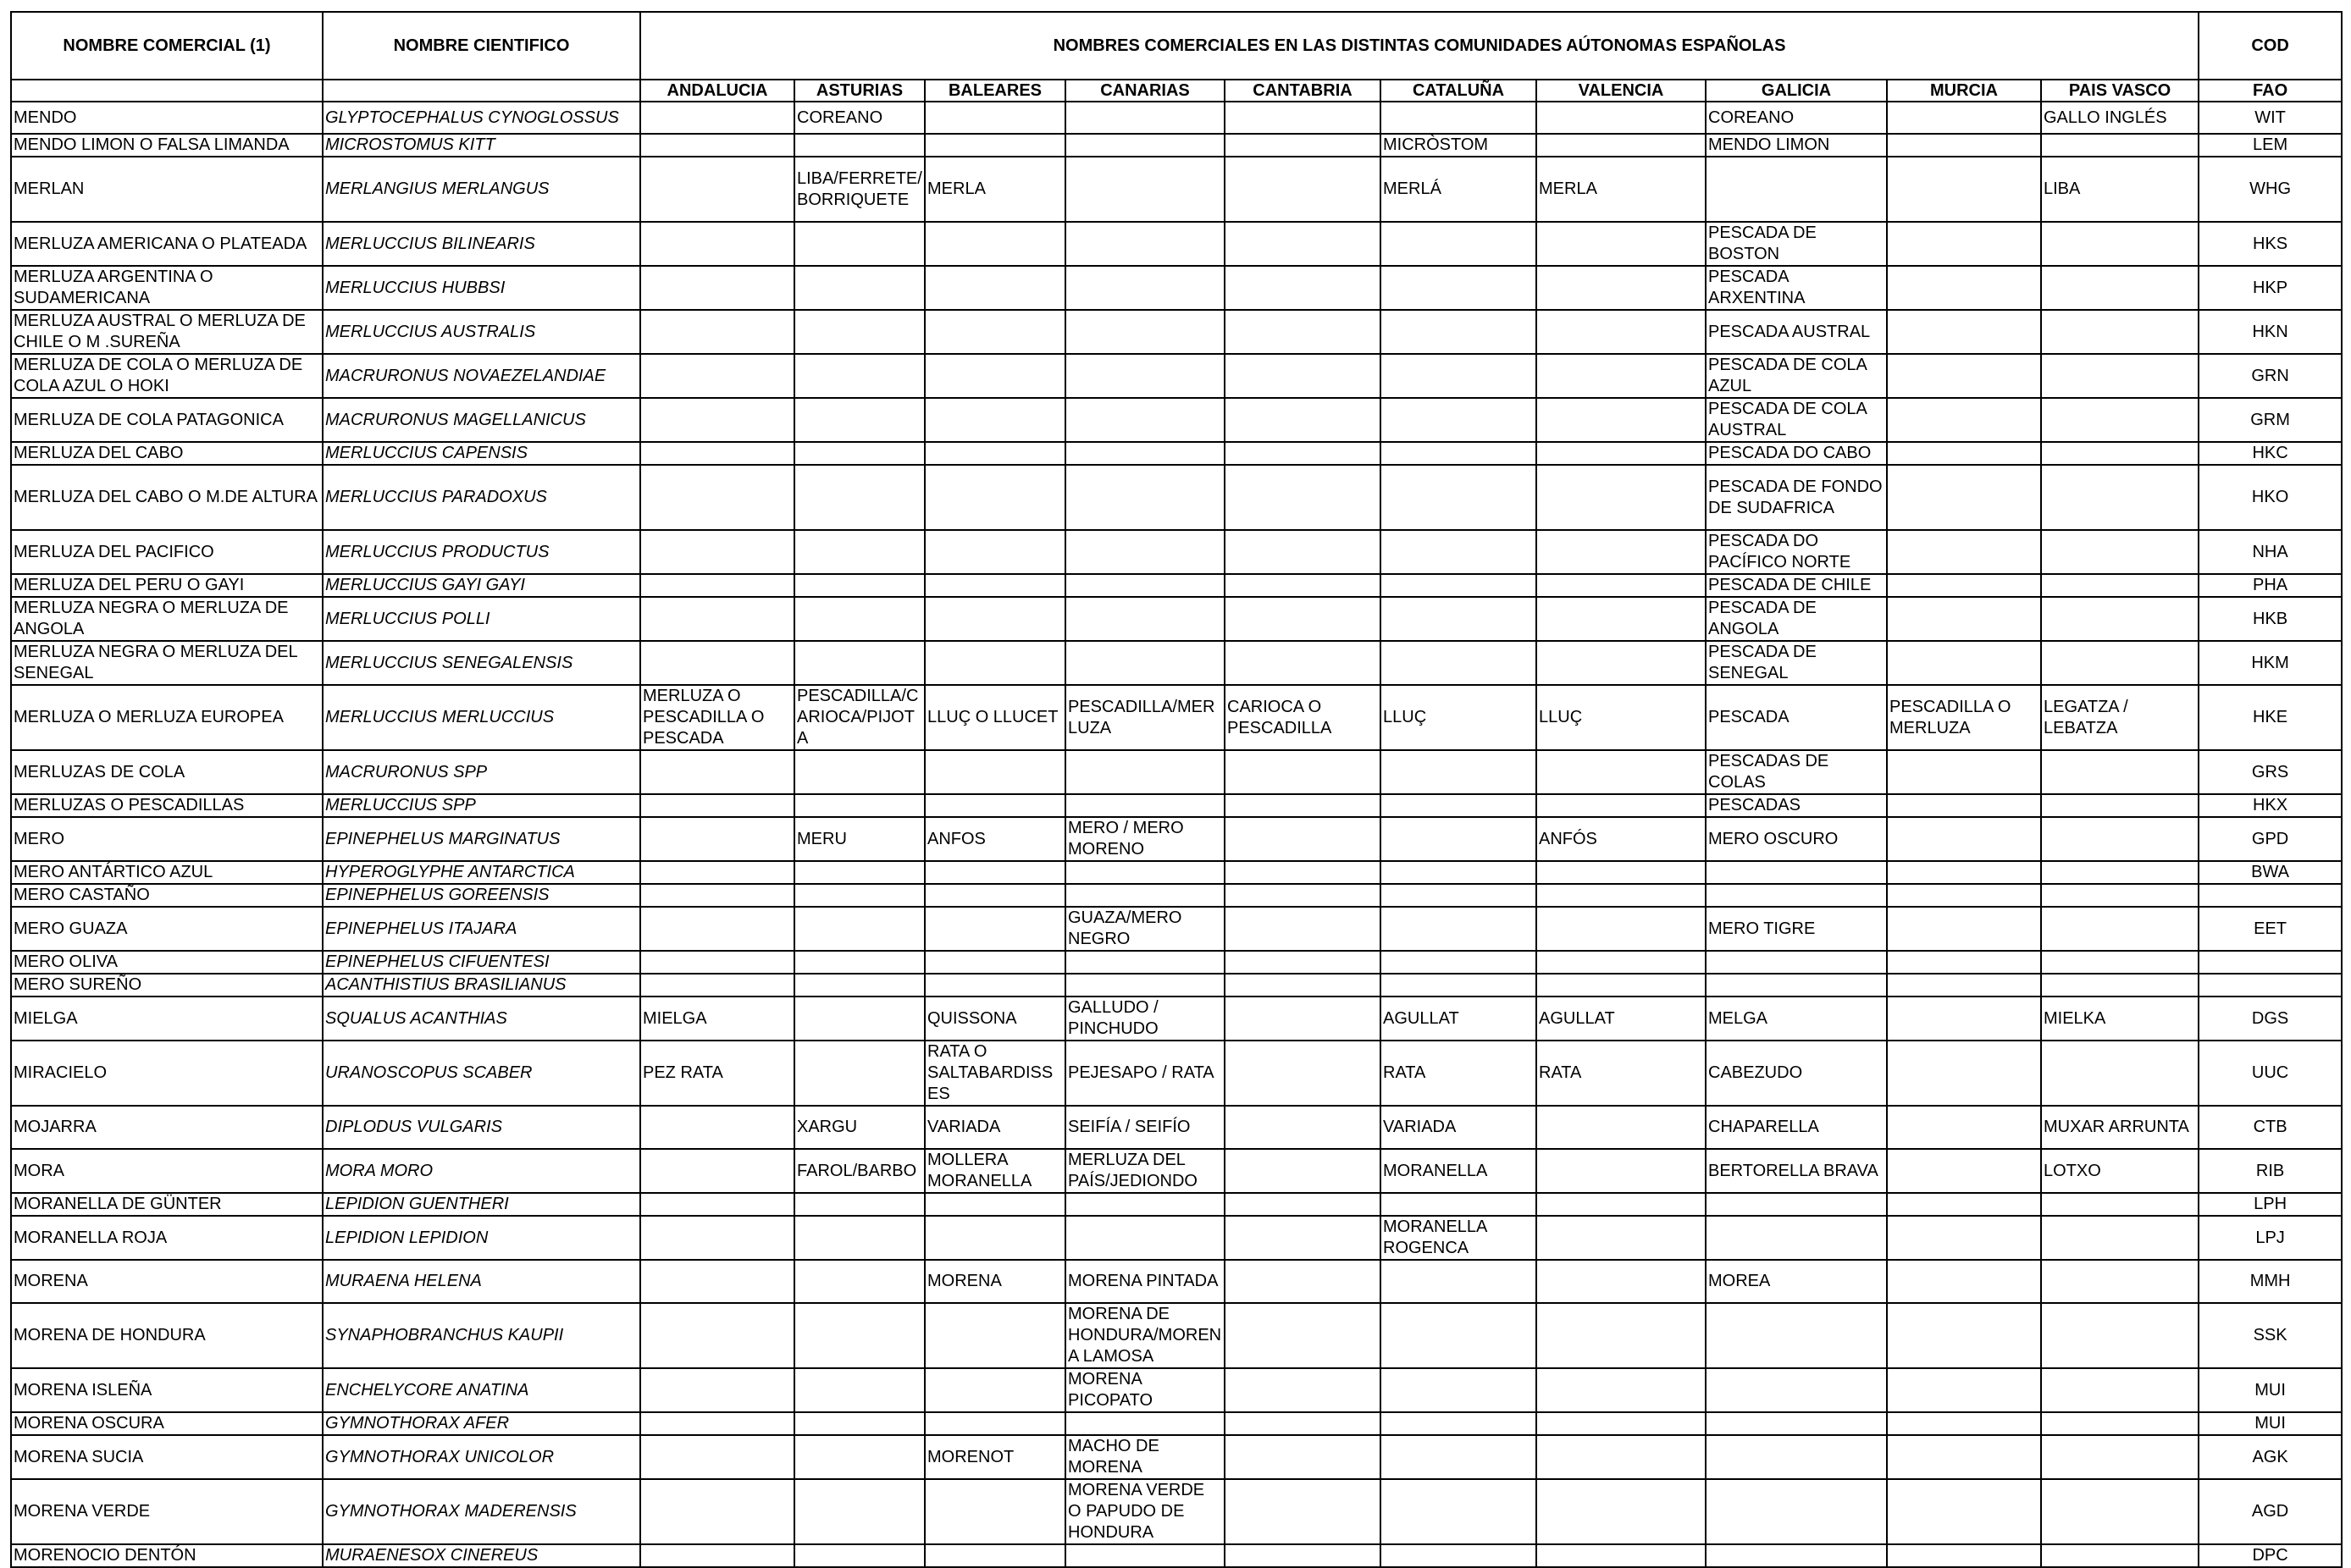  Describe the element at coordinates (167, 805) in the screenshot. I see `comercial-name-cell: MERLUZAS O PESCADILLAS` at that location.